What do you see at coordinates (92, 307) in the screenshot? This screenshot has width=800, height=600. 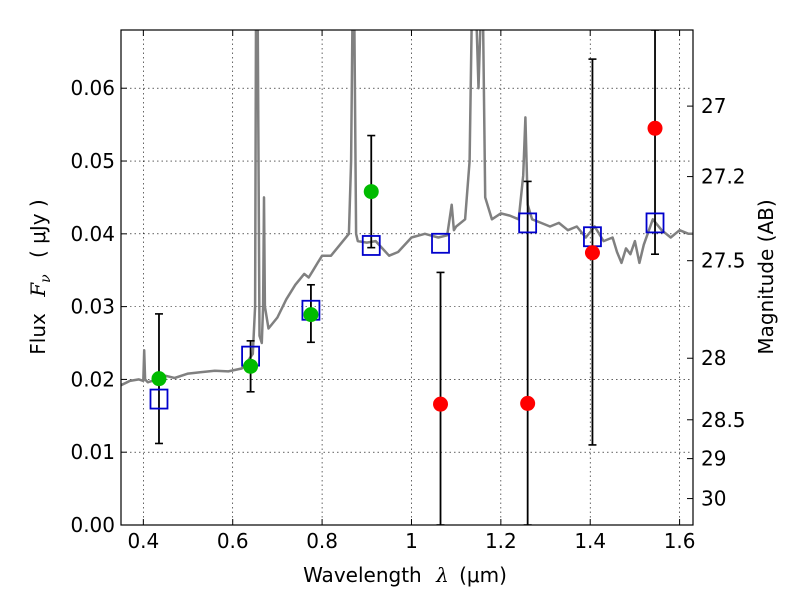 I see `y-tick-label: 0.03` at bounding box center [92, 307].